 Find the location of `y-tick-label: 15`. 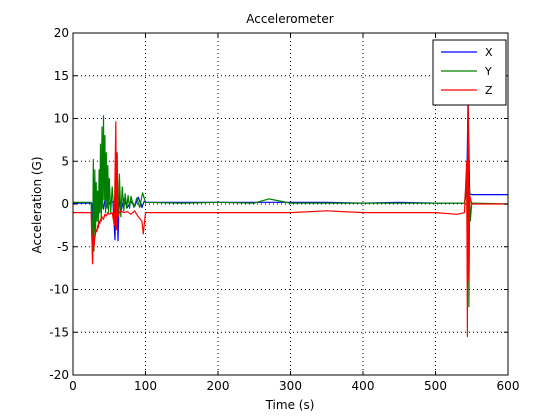

y-tick-label: 15 is located at coordinates (61, 76).